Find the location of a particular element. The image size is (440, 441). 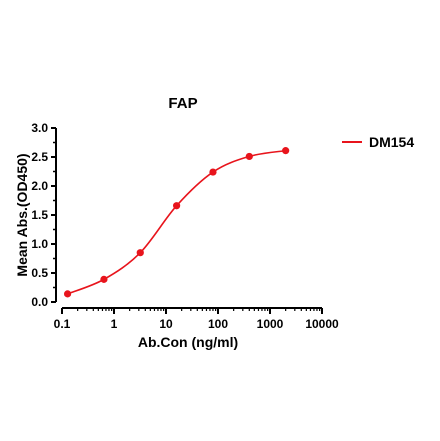

x-tick-label: 1000 is located at coordinates (270, 324).